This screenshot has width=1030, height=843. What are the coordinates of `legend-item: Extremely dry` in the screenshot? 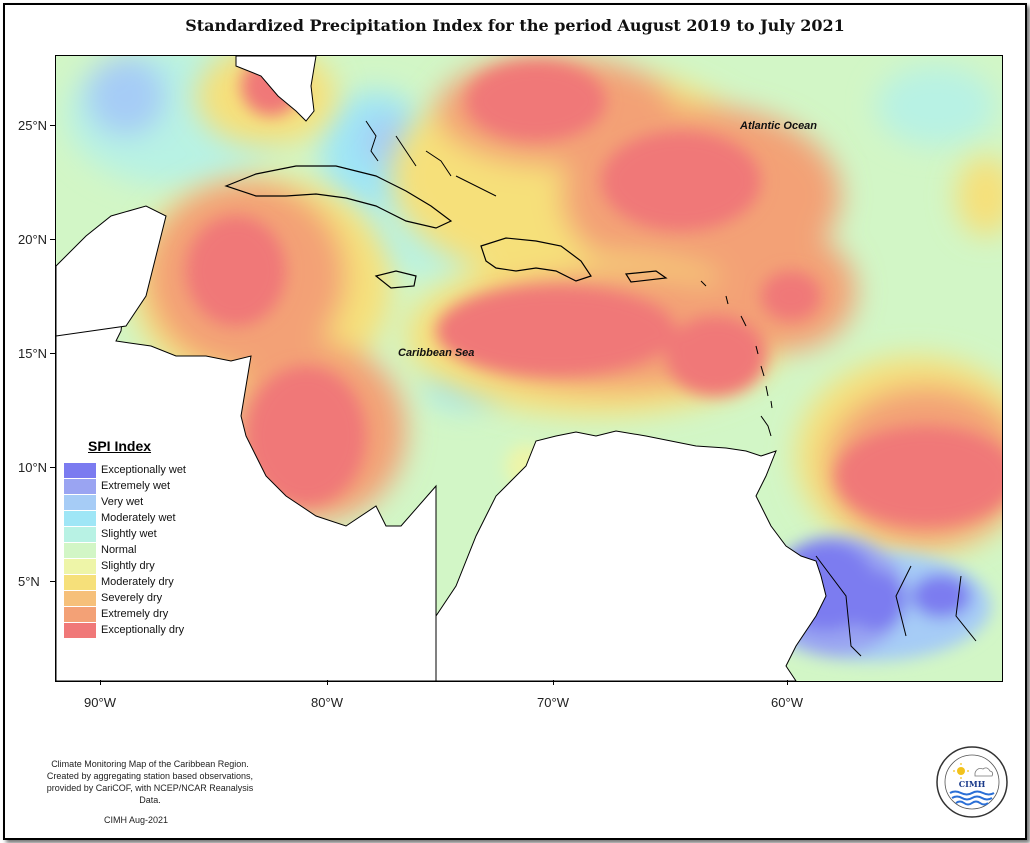 It's located at (159, 614).